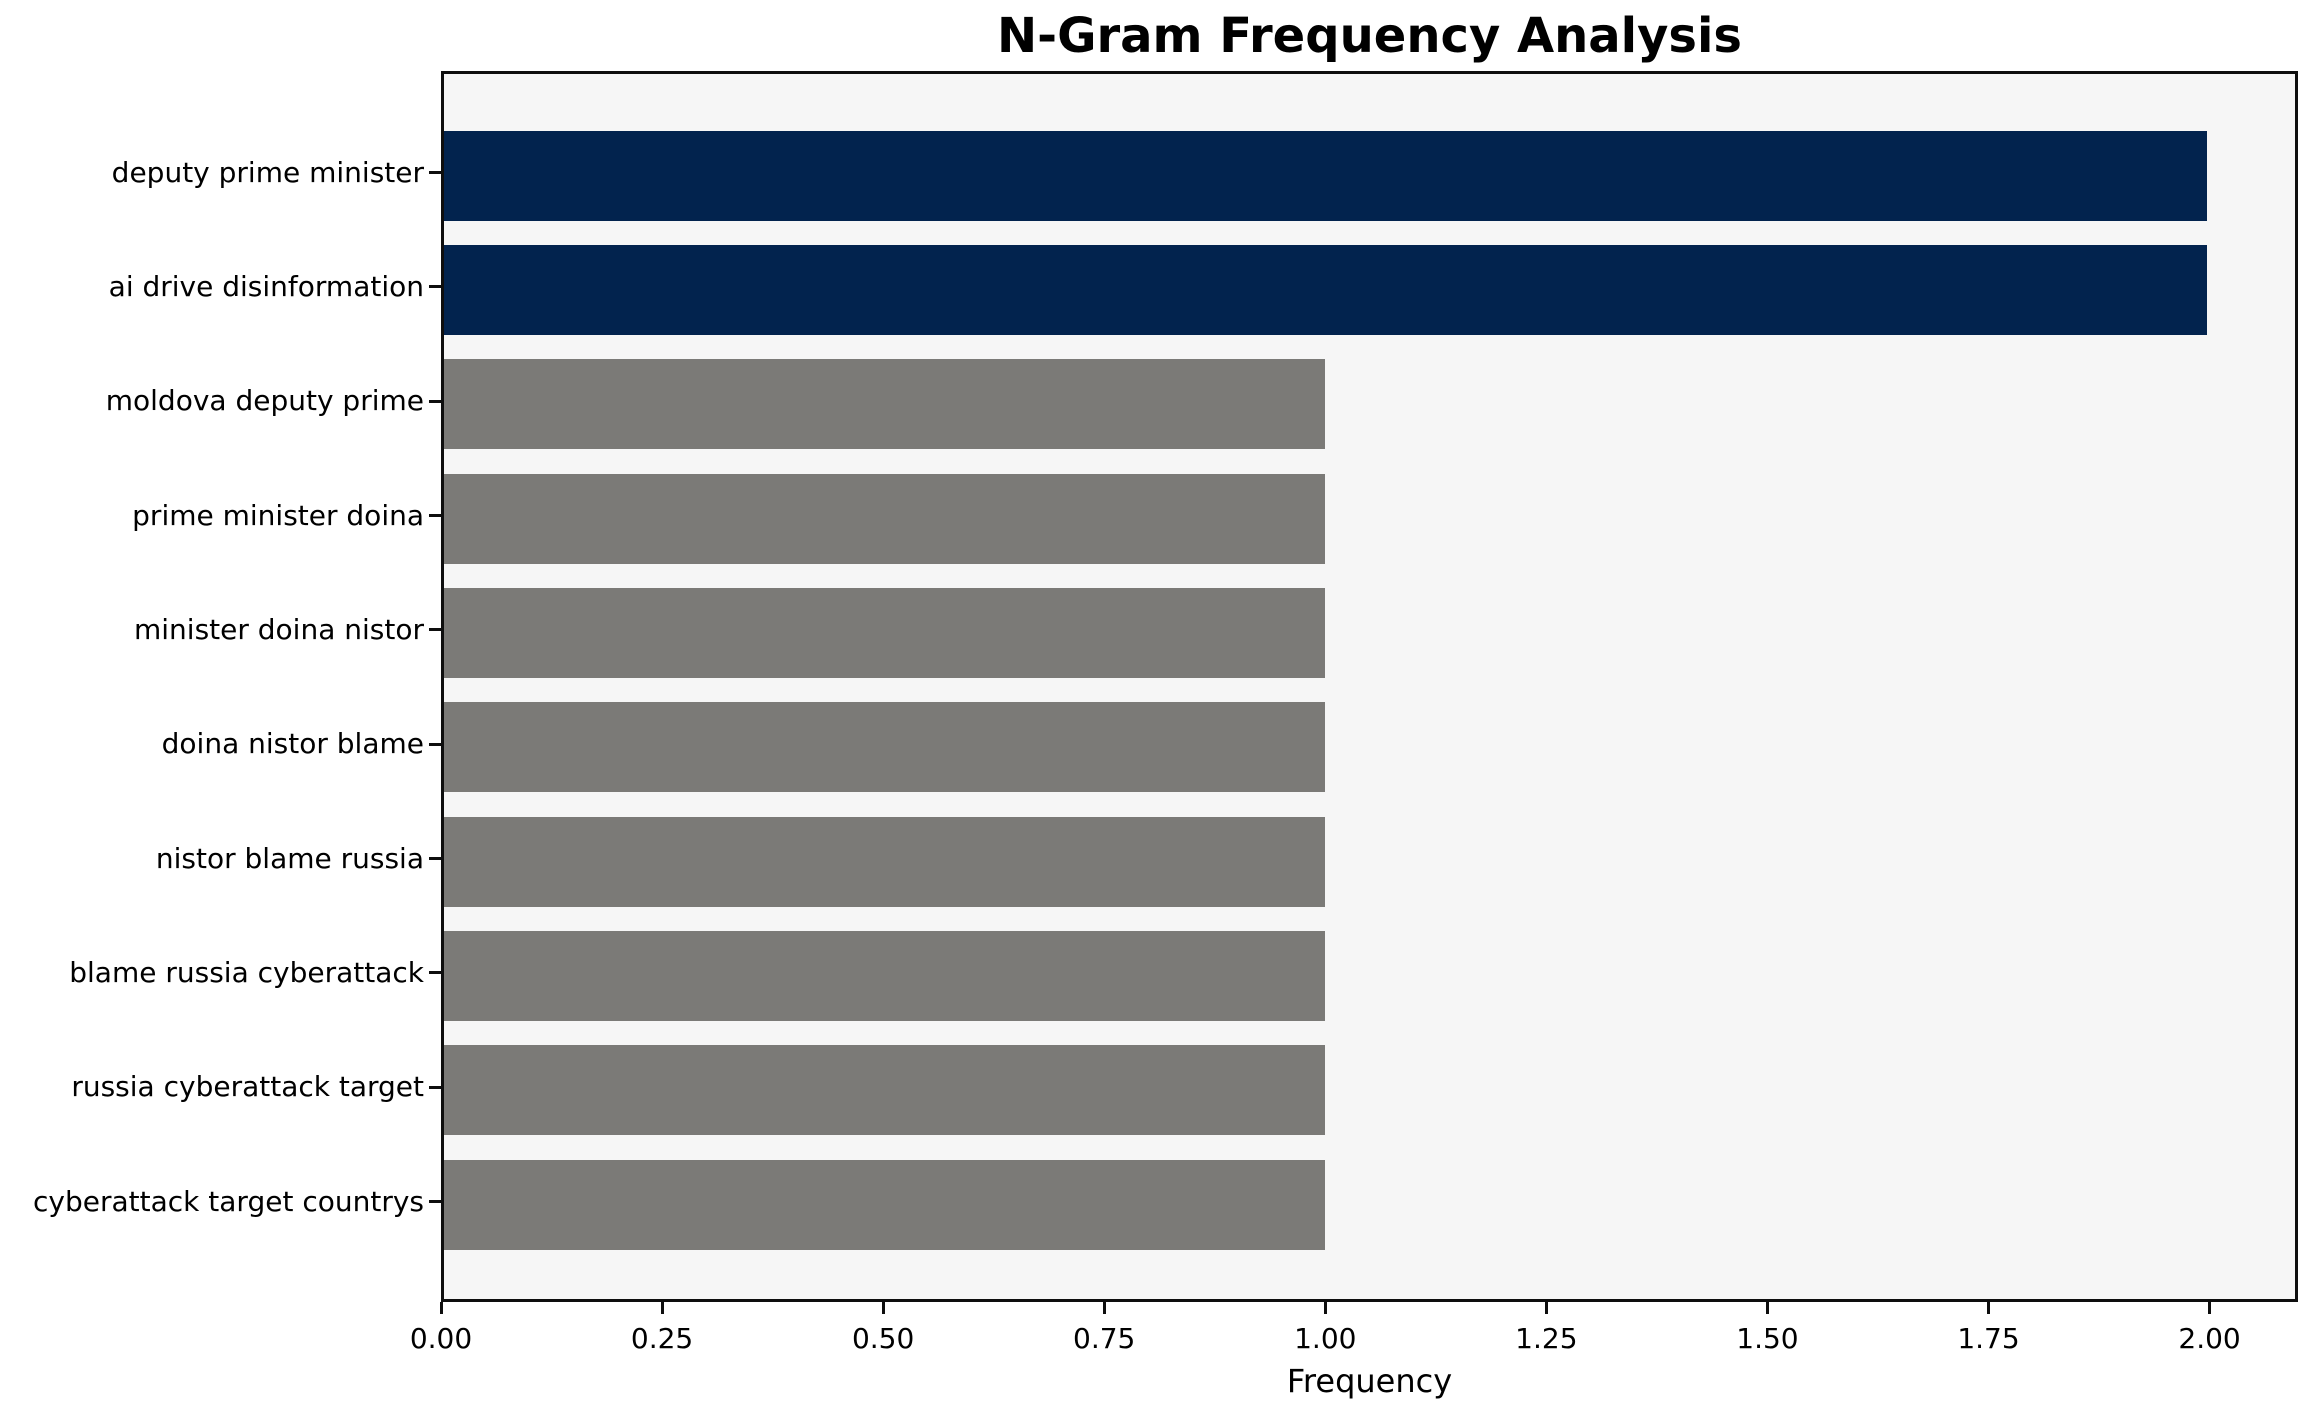 This screenshot has width=2319, height=1414. What do you see at coordinates (883, 1338) in the screenshot?
I see `x-tick-label: 0.50` at bounding box center [883, 1338].